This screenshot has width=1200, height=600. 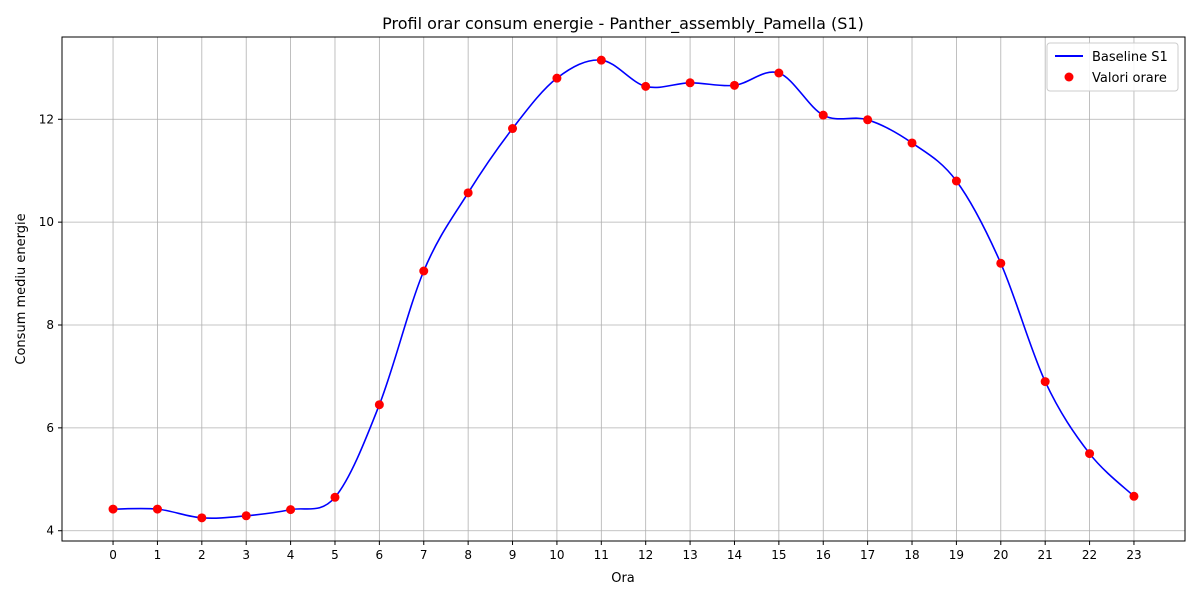 What do you see at coordinates (1133, 555) in the screenshot?
I see `x-tick-label: 23` at bounding box center [1133, 555].